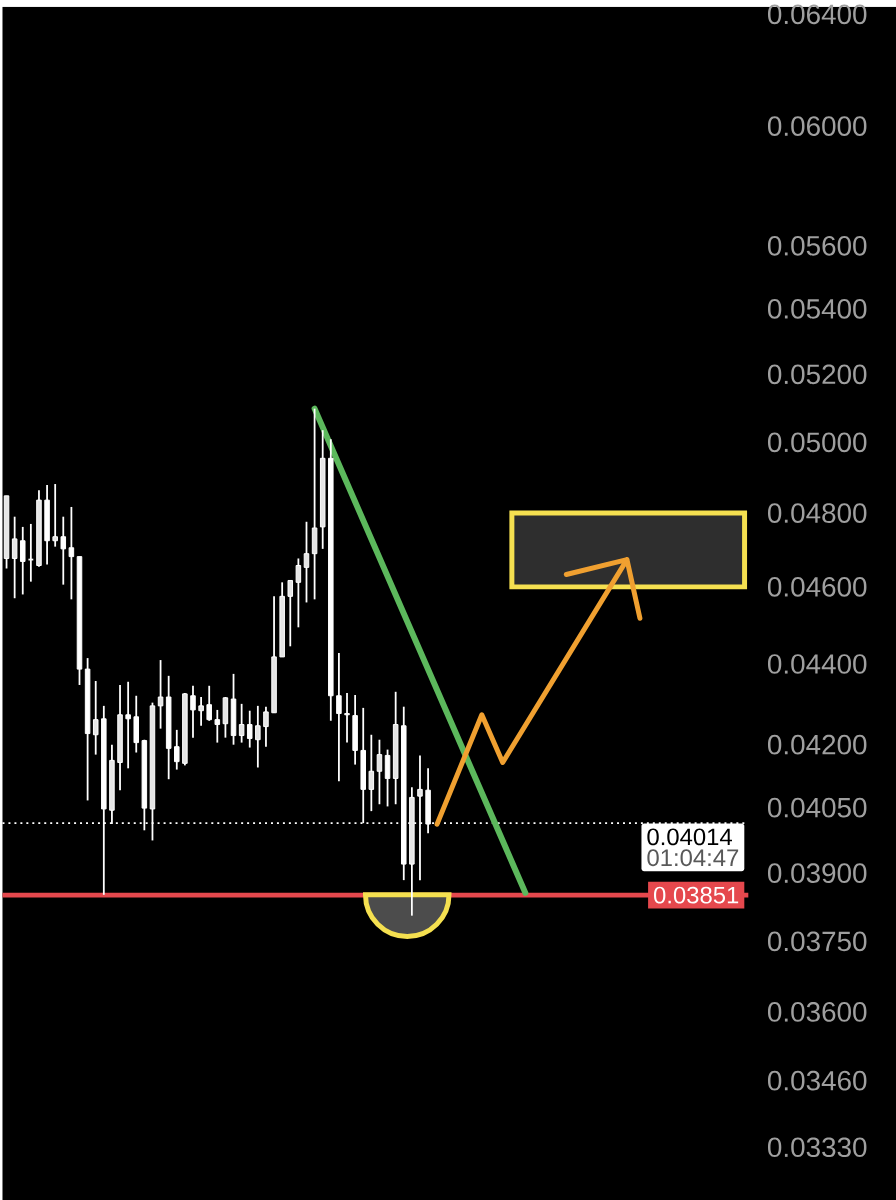 Image resolution: width=896 pixels, height=1200 pixels. Describe the element at coordinates (817, 245) in the screenshot. I see `y-tick-label: 0.05600` at that location.